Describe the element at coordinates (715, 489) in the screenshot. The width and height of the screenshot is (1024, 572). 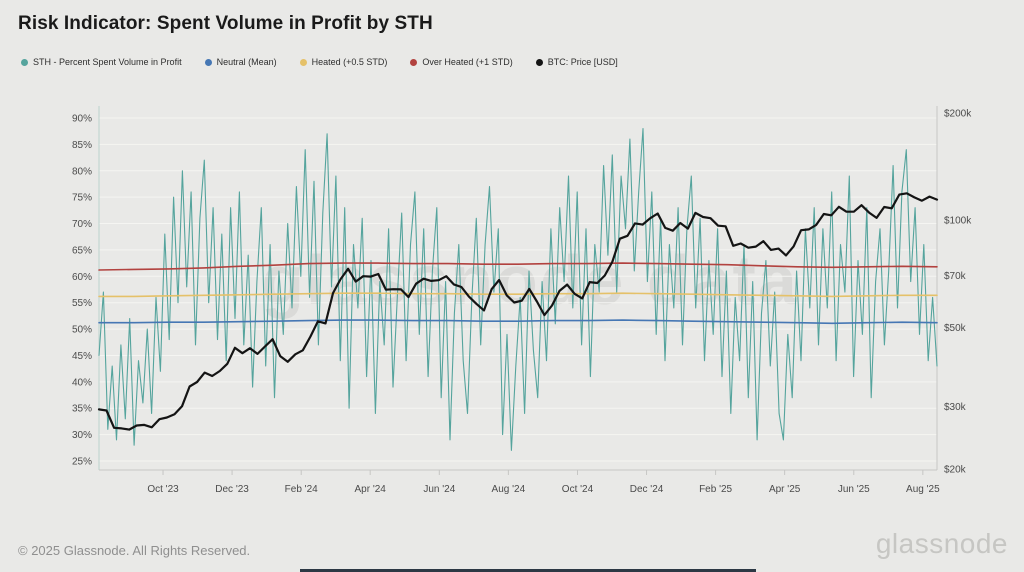
I see `x-axis-tick-label: Feb '25` at that location.